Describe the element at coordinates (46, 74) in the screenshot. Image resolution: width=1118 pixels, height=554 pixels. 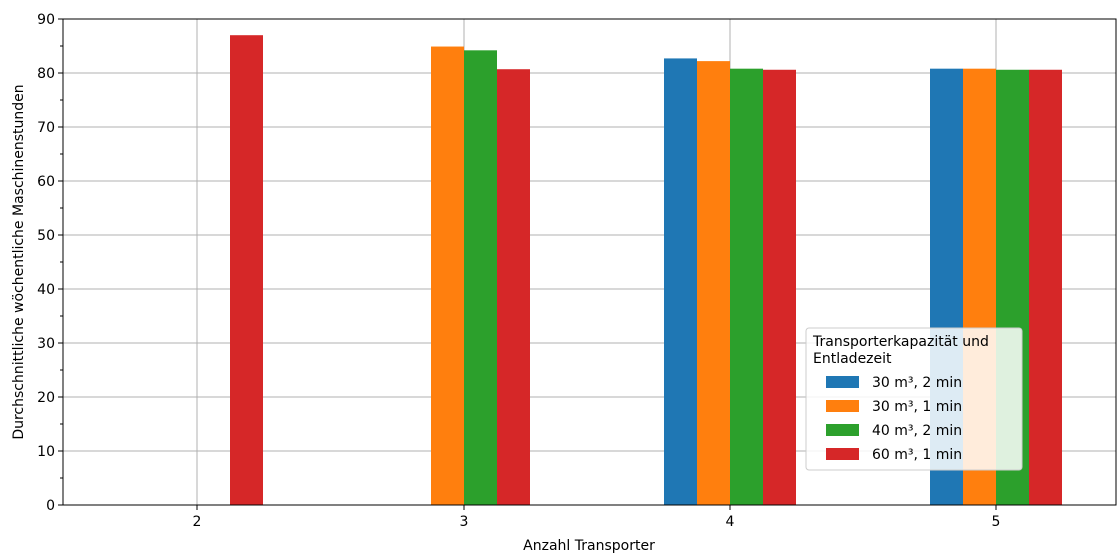
I see `y-tick-label: 80` at that location.